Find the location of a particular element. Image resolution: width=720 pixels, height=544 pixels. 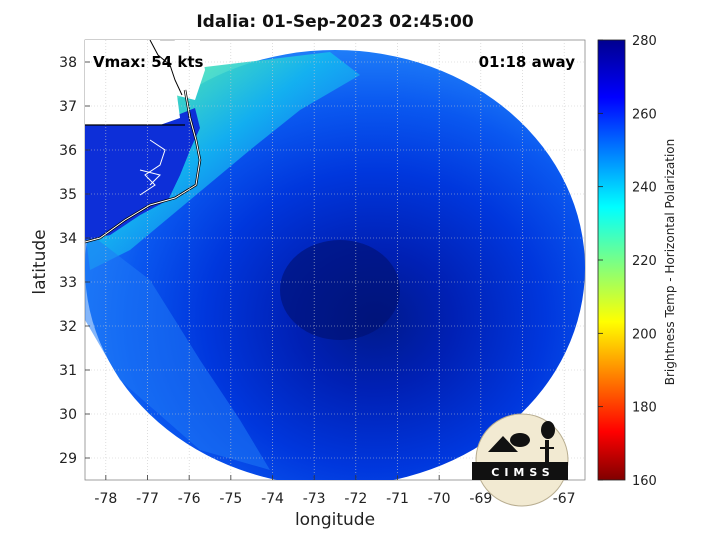

colorbar-tick-label: 180 is located at coordinates (644, 408).